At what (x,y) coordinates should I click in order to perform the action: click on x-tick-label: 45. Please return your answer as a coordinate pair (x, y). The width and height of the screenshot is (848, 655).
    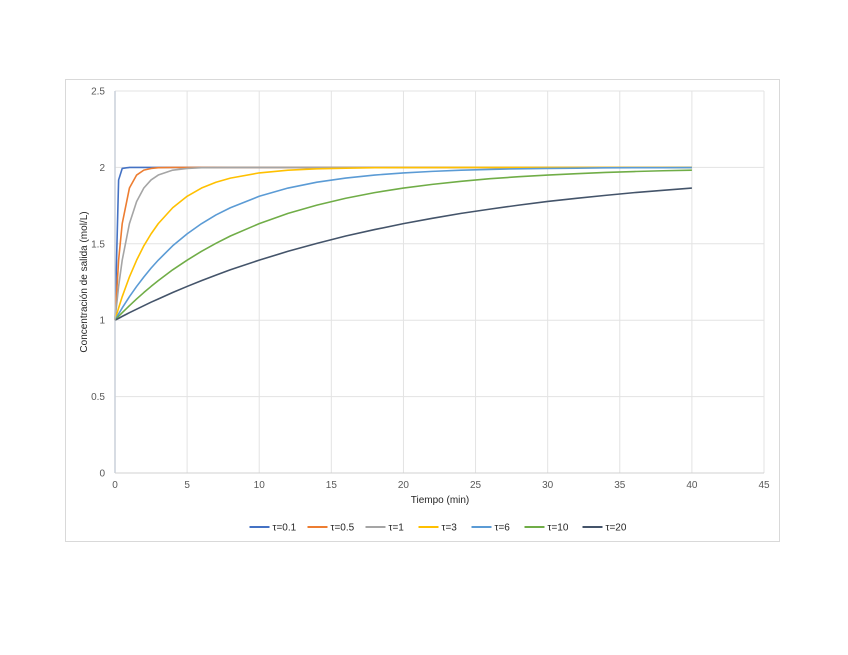
    Looking at the image, I should click on (764, 485).